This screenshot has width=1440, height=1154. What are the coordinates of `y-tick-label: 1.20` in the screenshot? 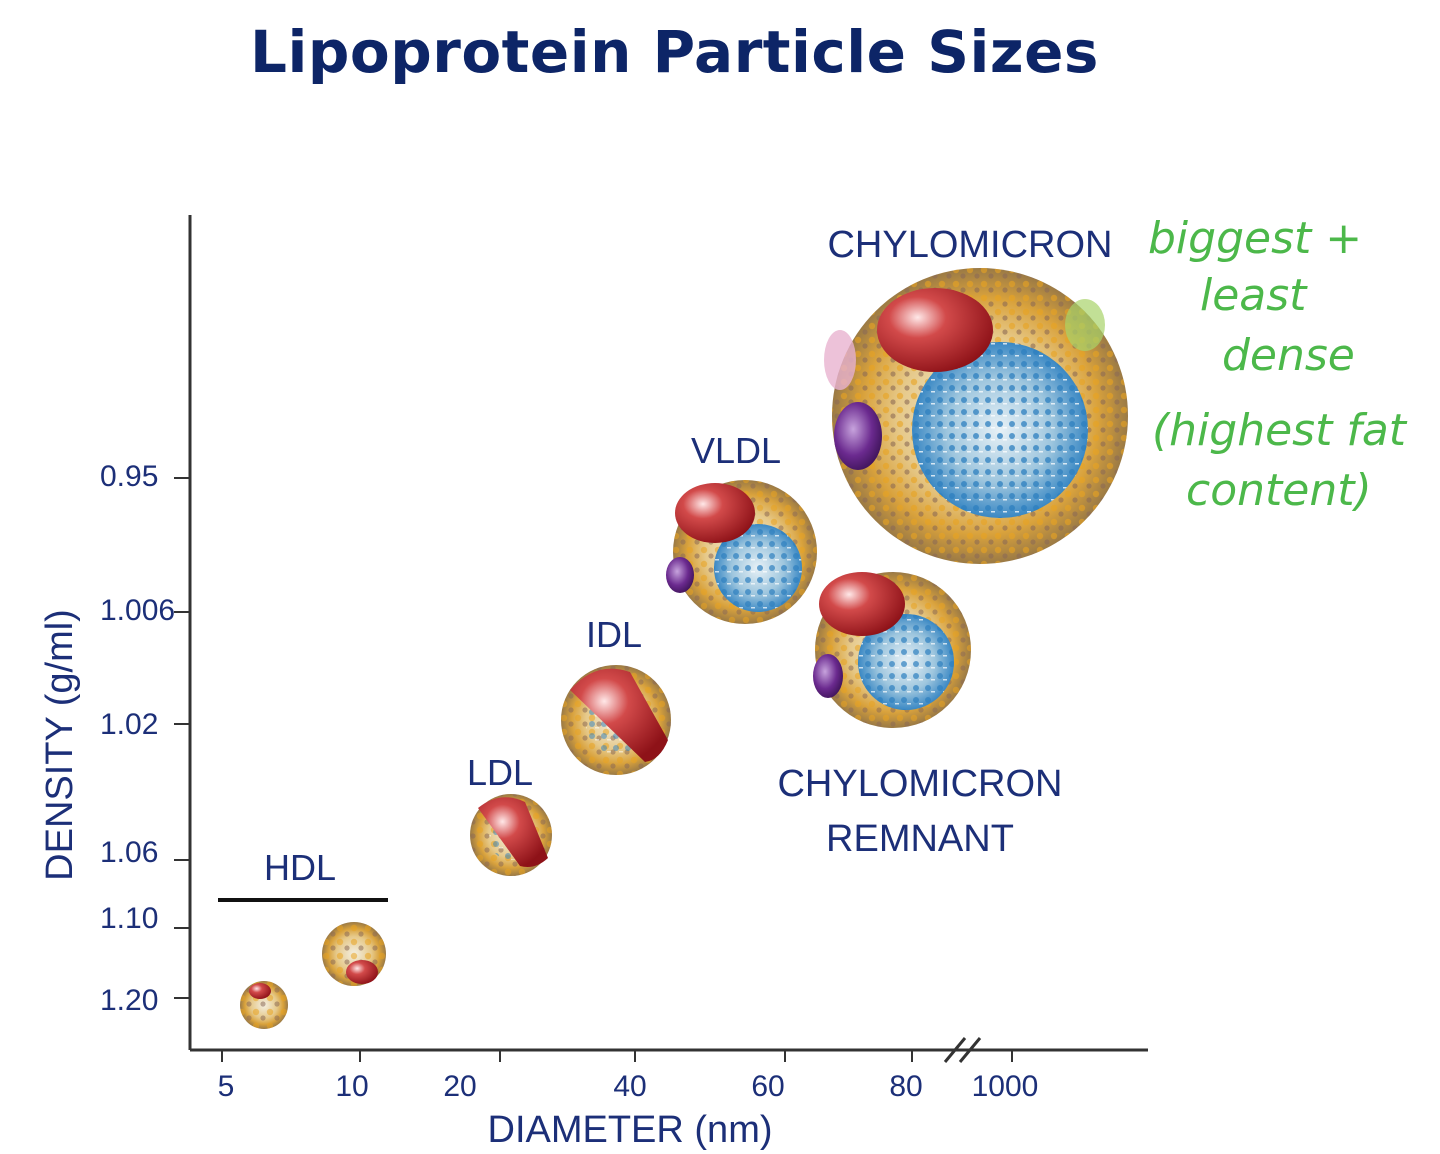 It's located at (129, 1000).